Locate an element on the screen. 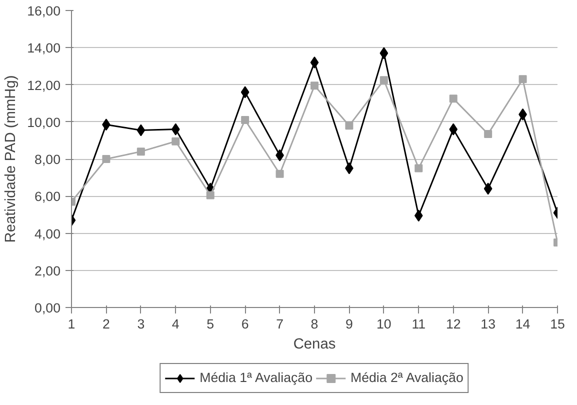  x-tick-label: 8 is located at coordinates (314, 324).